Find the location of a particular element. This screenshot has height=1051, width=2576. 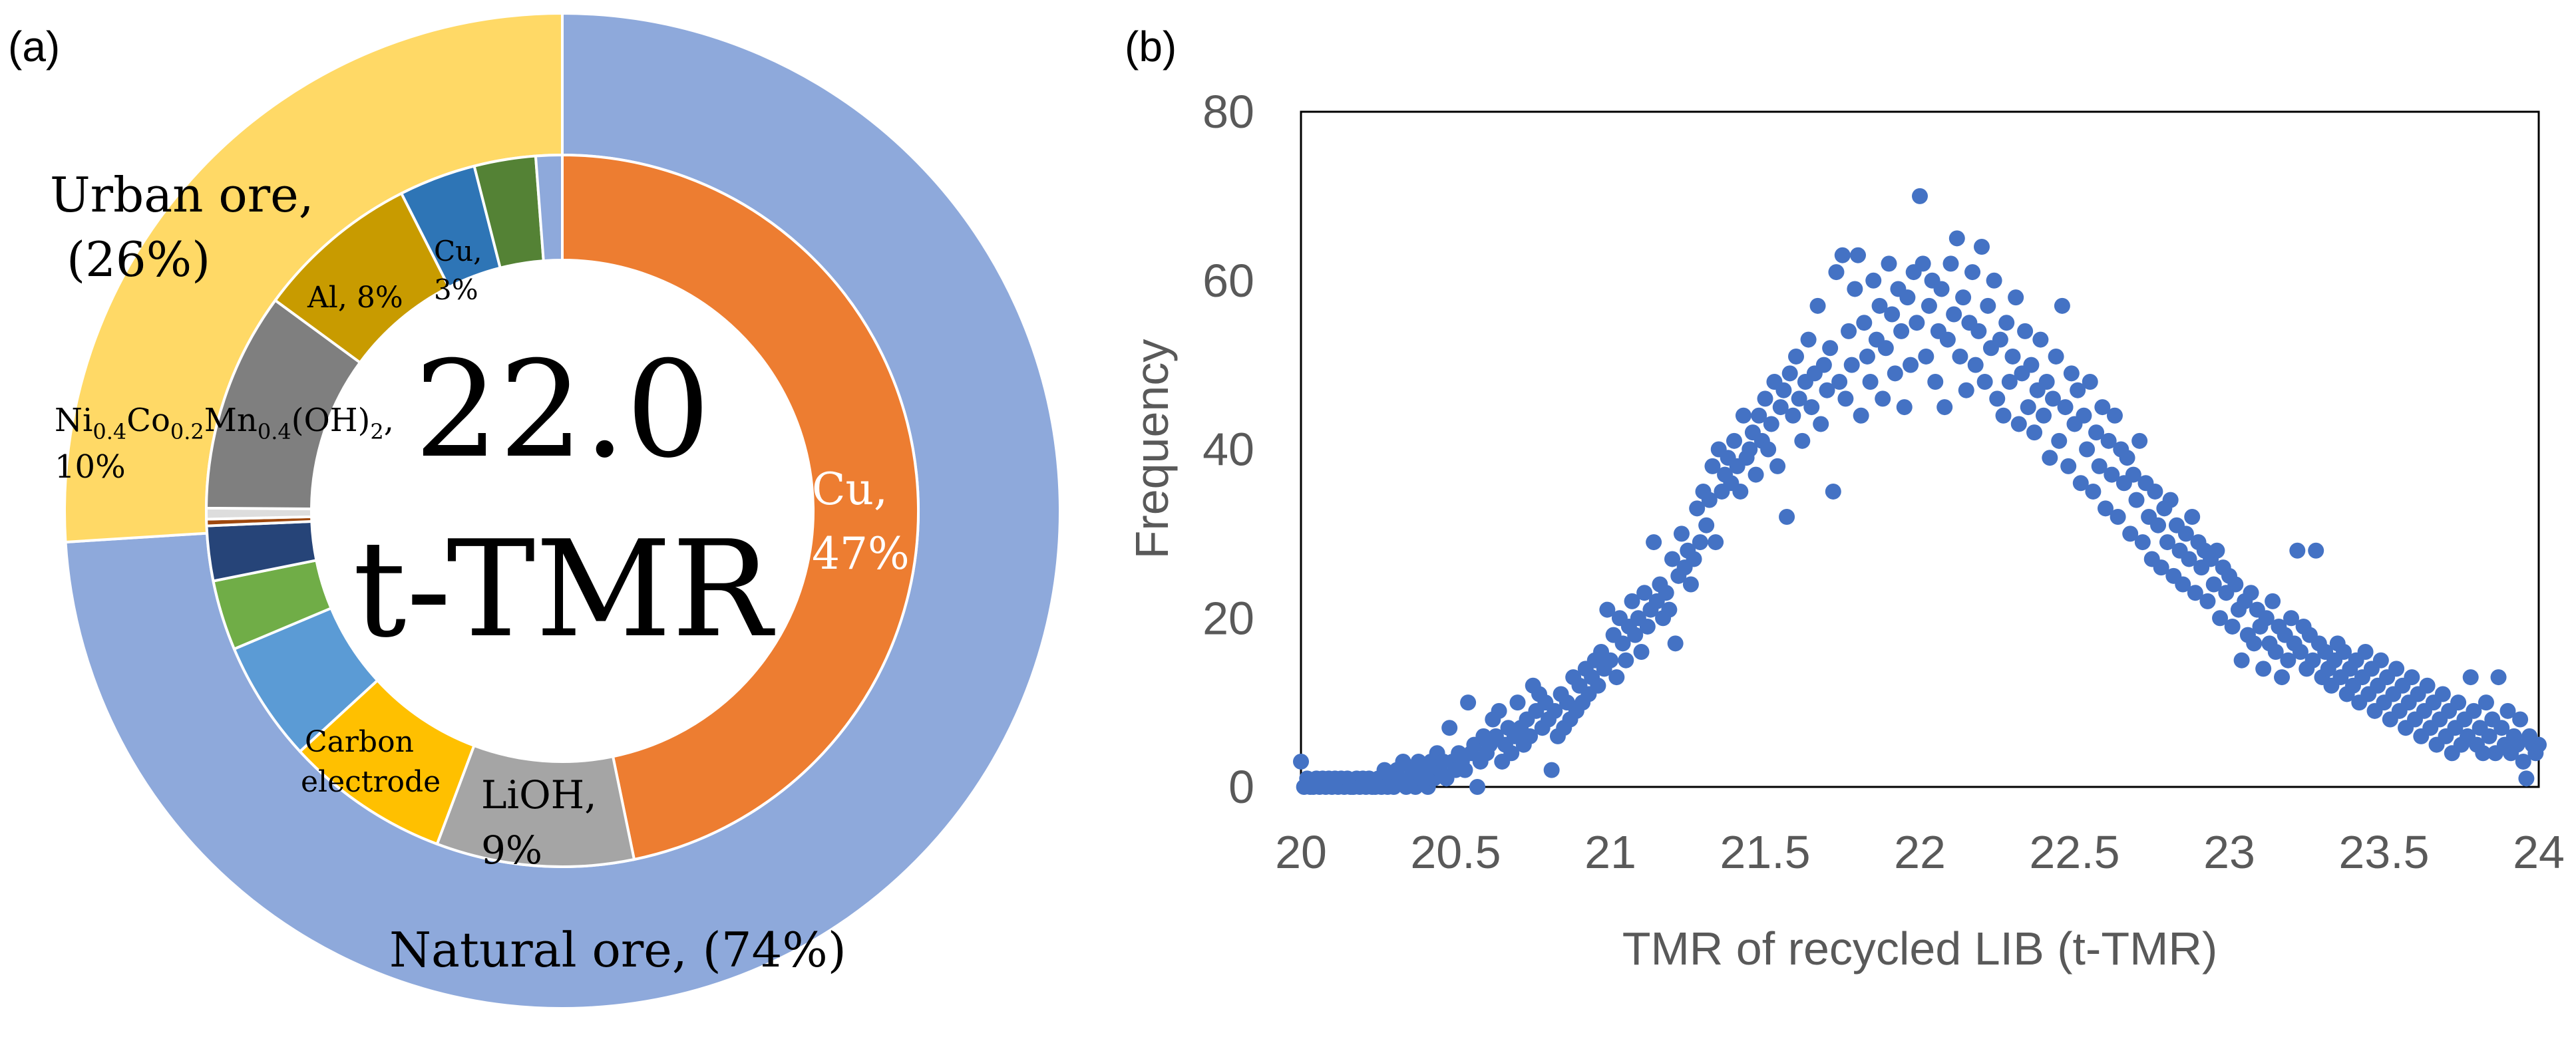

al-label: Al, 8% is located at coordinates (355, 298).